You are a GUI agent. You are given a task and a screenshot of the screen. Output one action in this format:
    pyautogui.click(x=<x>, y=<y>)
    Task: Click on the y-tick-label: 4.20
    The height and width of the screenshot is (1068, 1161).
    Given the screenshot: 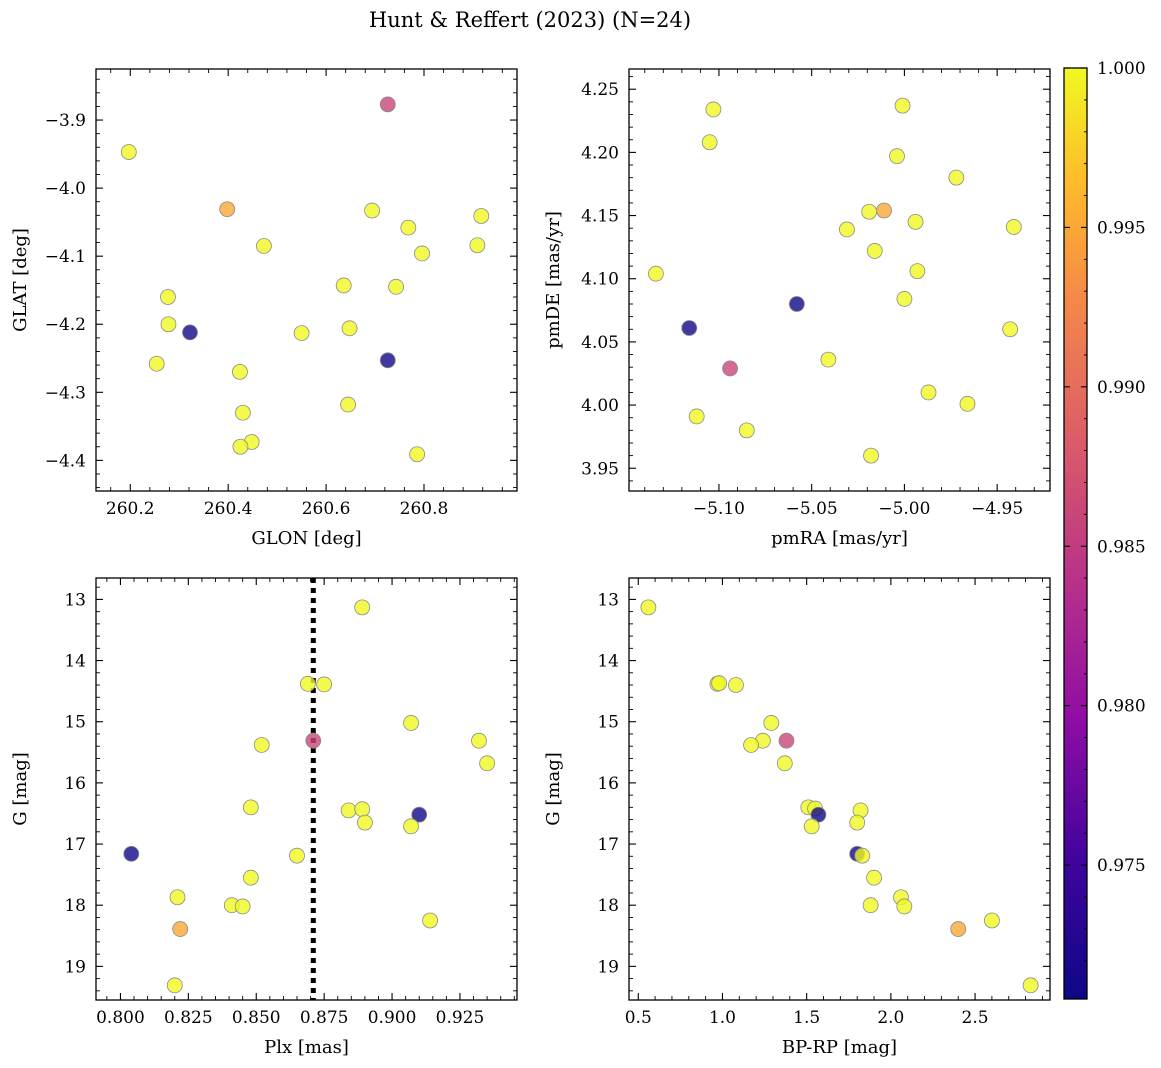 What is the action you would take?
    pyautogui.click(x=600, y=153)
    